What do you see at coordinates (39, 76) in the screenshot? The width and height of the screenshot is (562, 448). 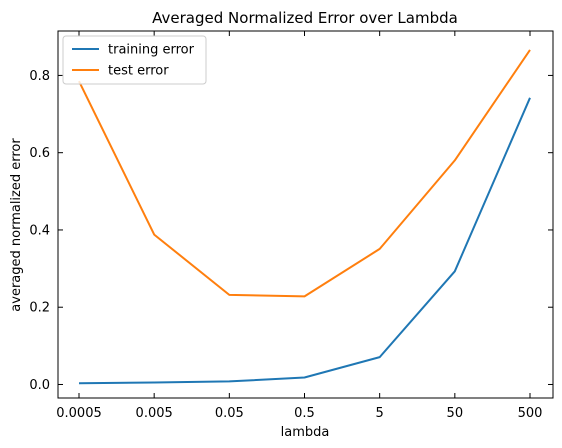 I see `y-tick-label: 0.8` at bounding box center [39, 76].